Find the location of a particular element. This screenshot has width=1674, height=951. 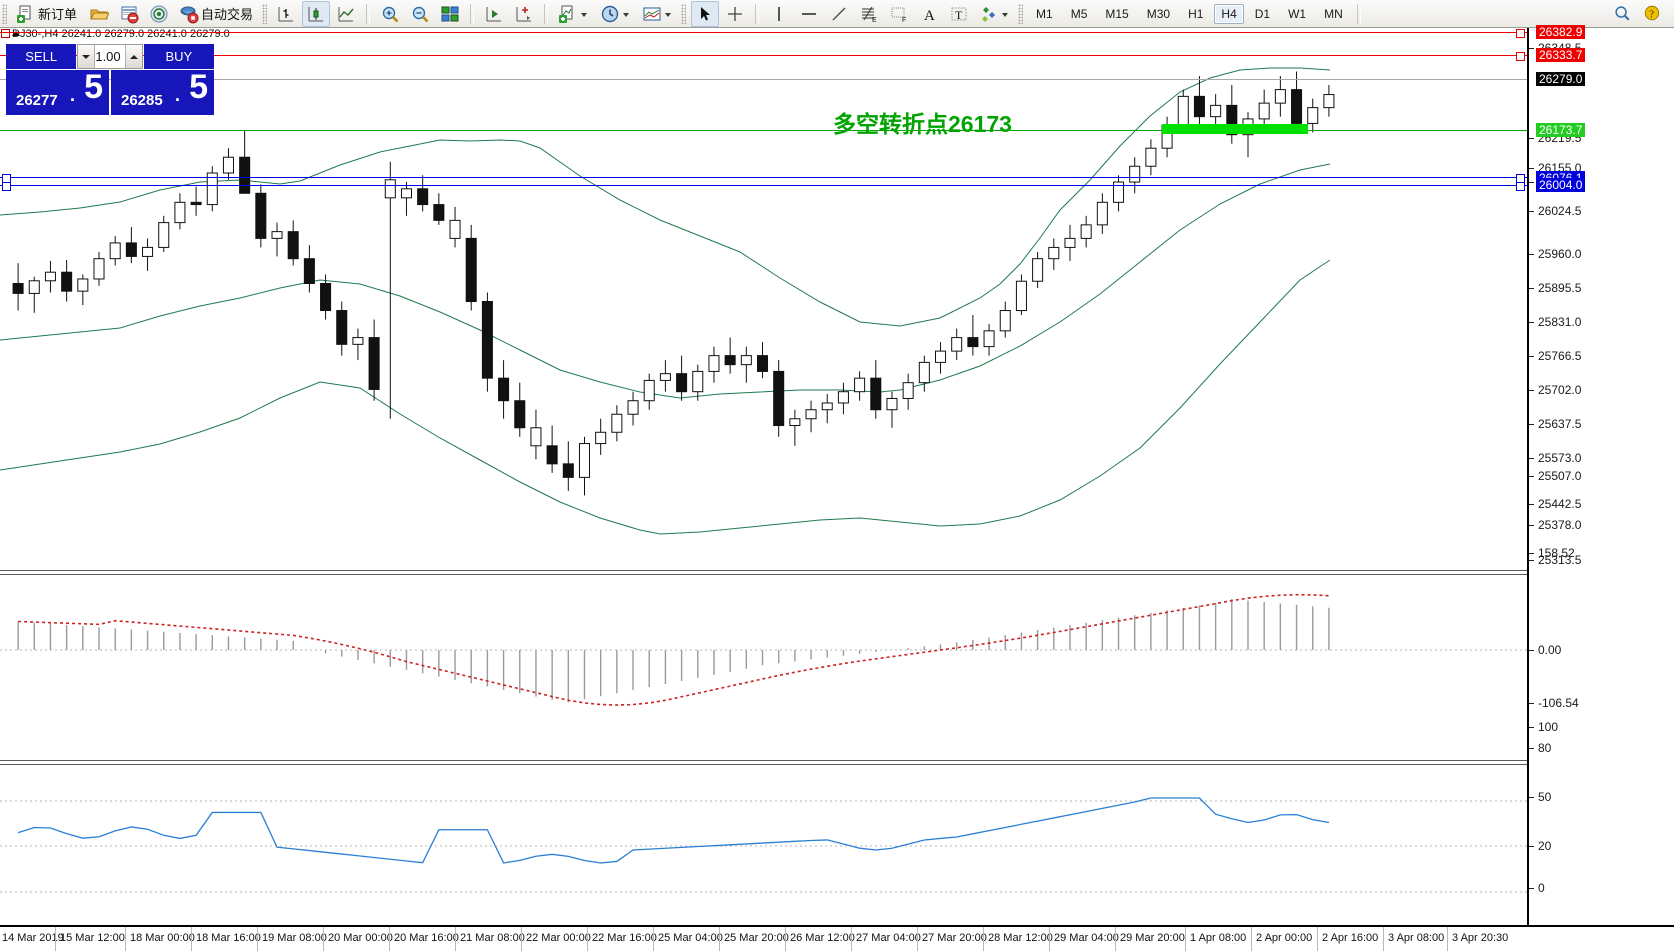

one-click-trading-panel: SELL 1.00 BUY 26277 . 5 26285 . 5 is located at coordinates (110, 79).